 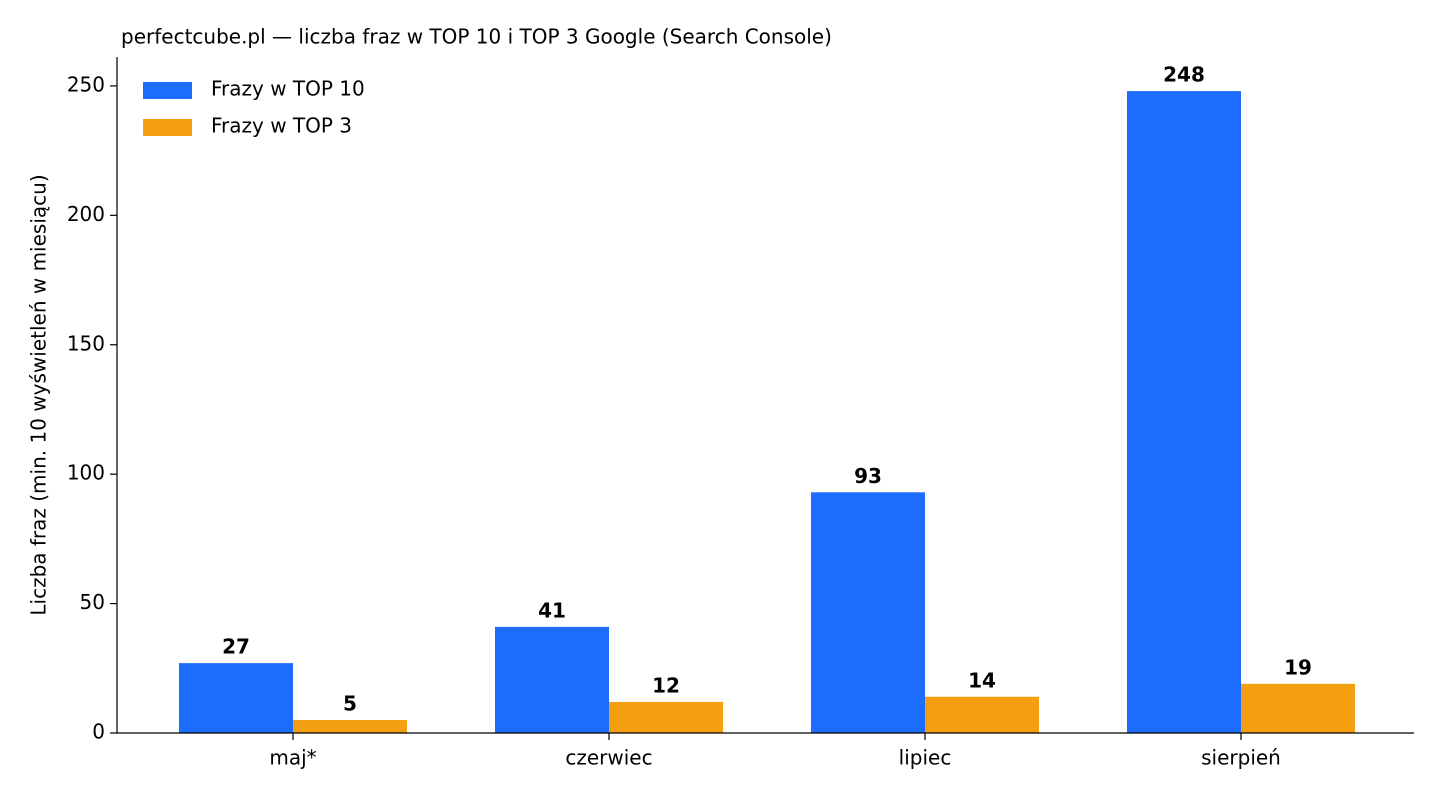 I want to click on y-tick-label: 50, so click(x=92, y=602).